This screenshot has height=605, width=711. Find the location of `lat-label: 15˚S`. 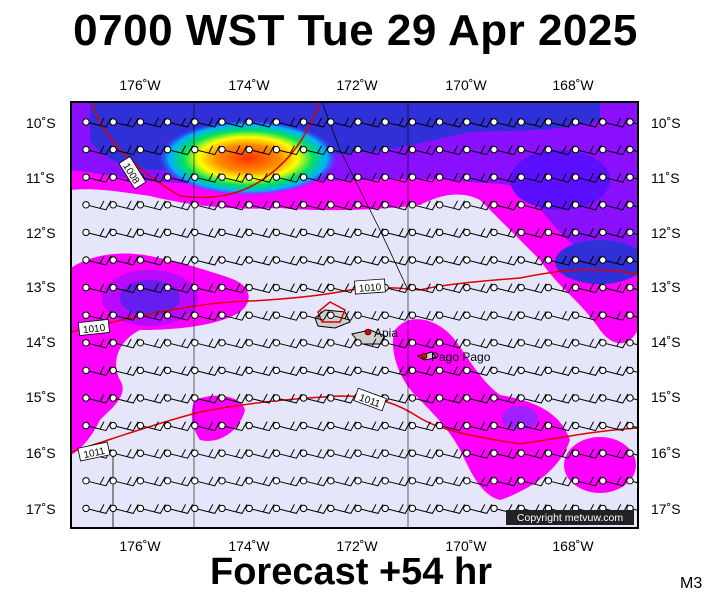

lat-label: 15˚S is located at coordinates (666, 397).